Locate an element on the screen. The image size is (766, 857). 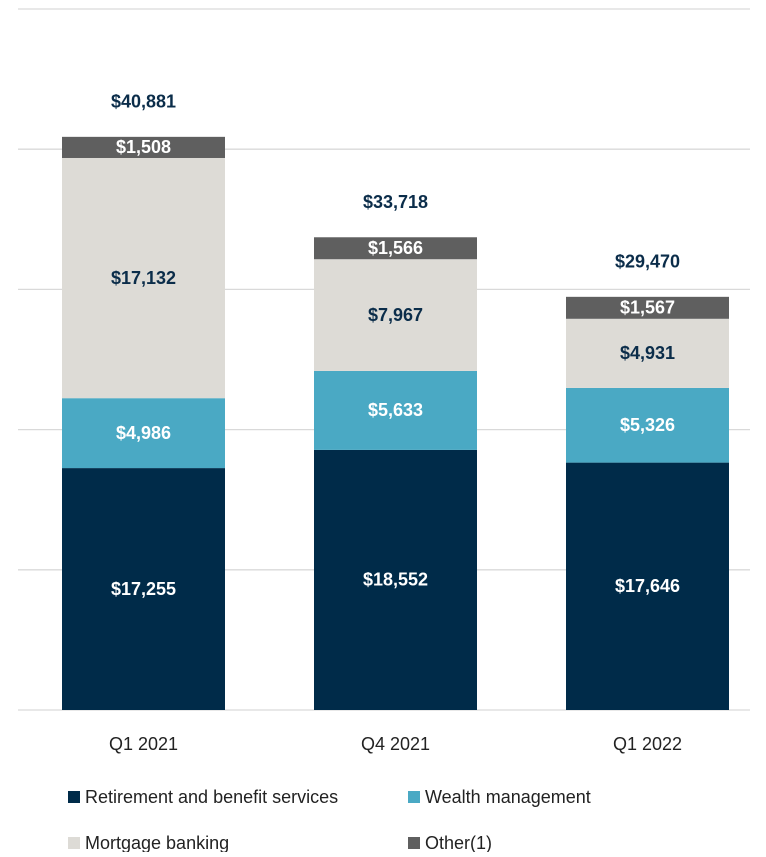
value-label: $17,255 is located at coordinates (143, 589).